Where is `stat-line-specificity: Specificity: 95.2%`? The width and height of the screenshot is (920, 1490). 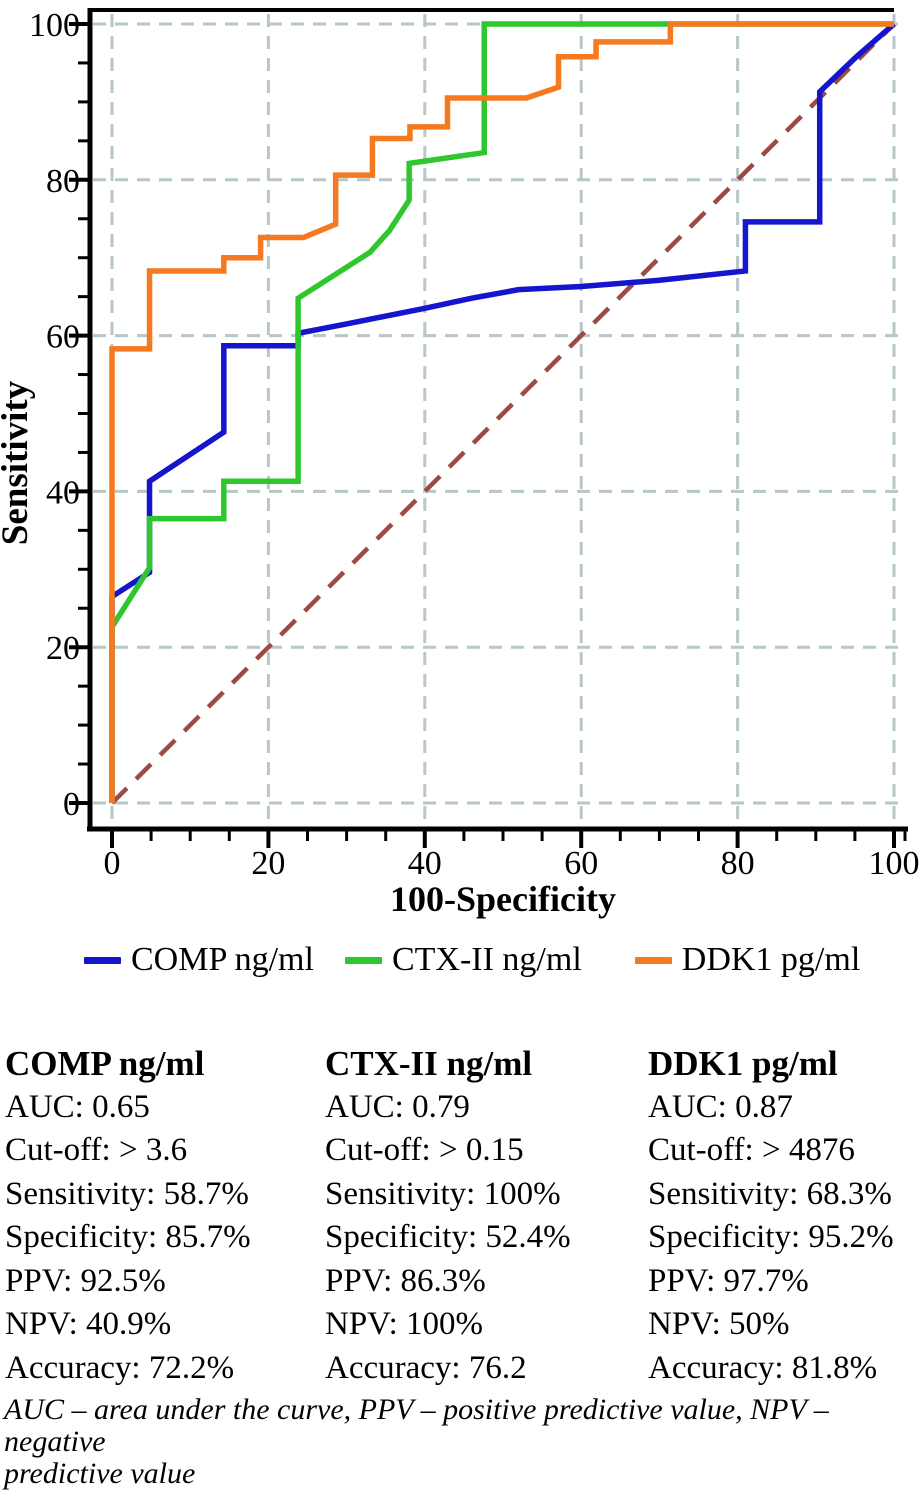 stat-line-specificity: Specificity: 95.2% is located at coordinates (771, 1237).